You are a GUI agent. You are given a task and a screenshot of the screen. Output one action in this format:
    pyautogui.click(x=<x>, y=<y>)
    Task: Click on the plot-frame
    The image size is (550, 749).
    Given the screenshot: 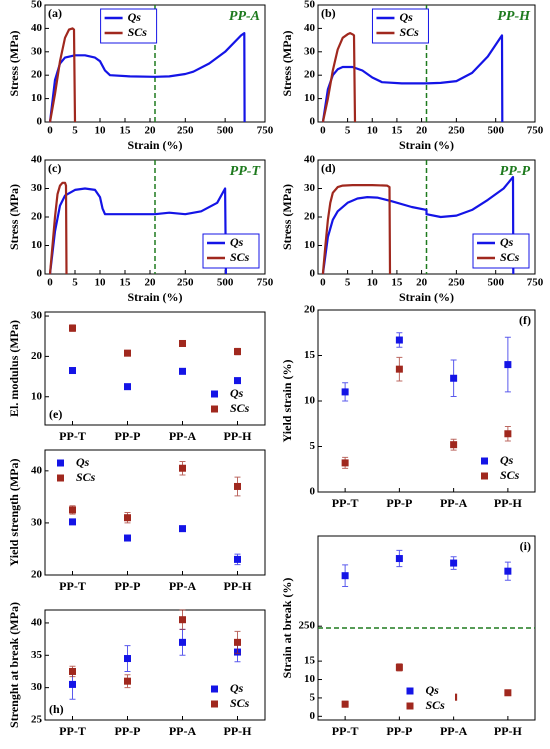 What is the action you would take?
    pyautogui.click(x=155, y=665)
    